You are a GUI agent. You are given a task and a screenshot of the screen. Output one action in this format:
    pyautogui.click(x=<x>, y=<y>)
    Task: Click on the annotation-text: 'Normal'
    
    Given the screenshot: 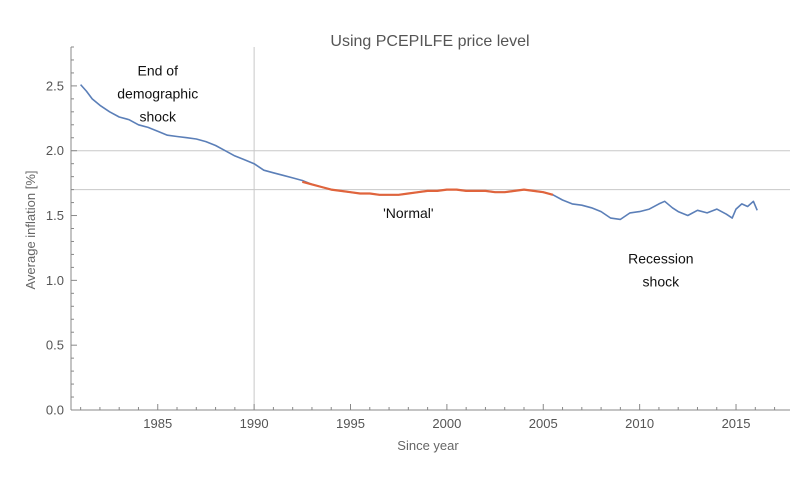 What is the action you would take?
    pyautogui.click(x=408, y=213)
    